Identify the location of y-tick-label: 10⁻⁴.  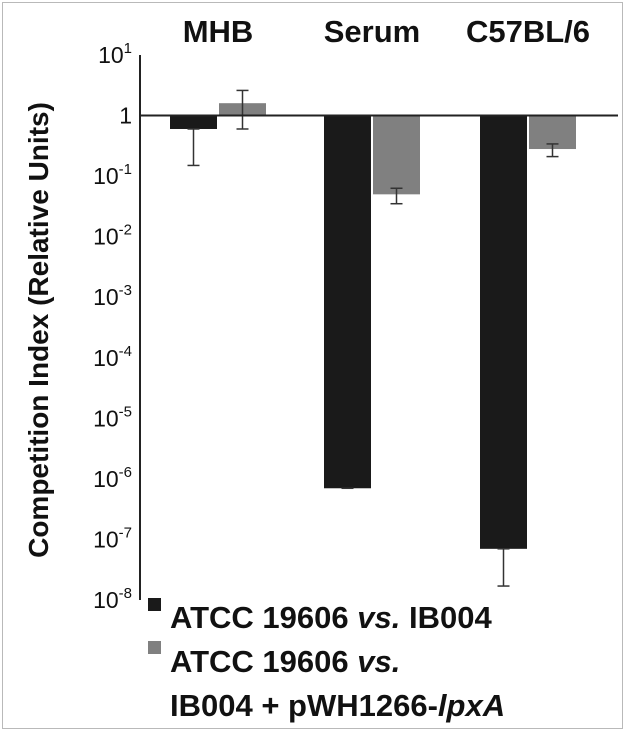
(112, 357).